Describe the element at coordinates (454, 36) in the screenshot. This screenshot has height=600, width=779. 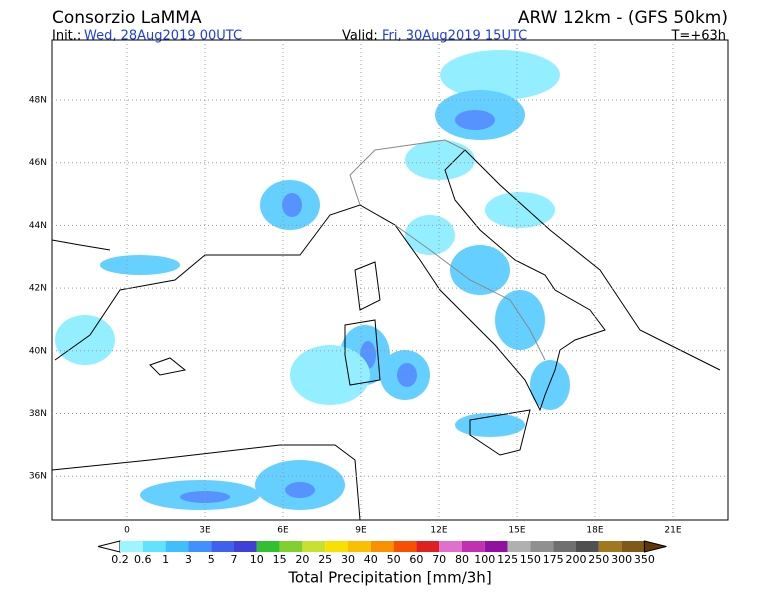
I see `valid: Fri, 30Aug2019 15UTC` at that location.